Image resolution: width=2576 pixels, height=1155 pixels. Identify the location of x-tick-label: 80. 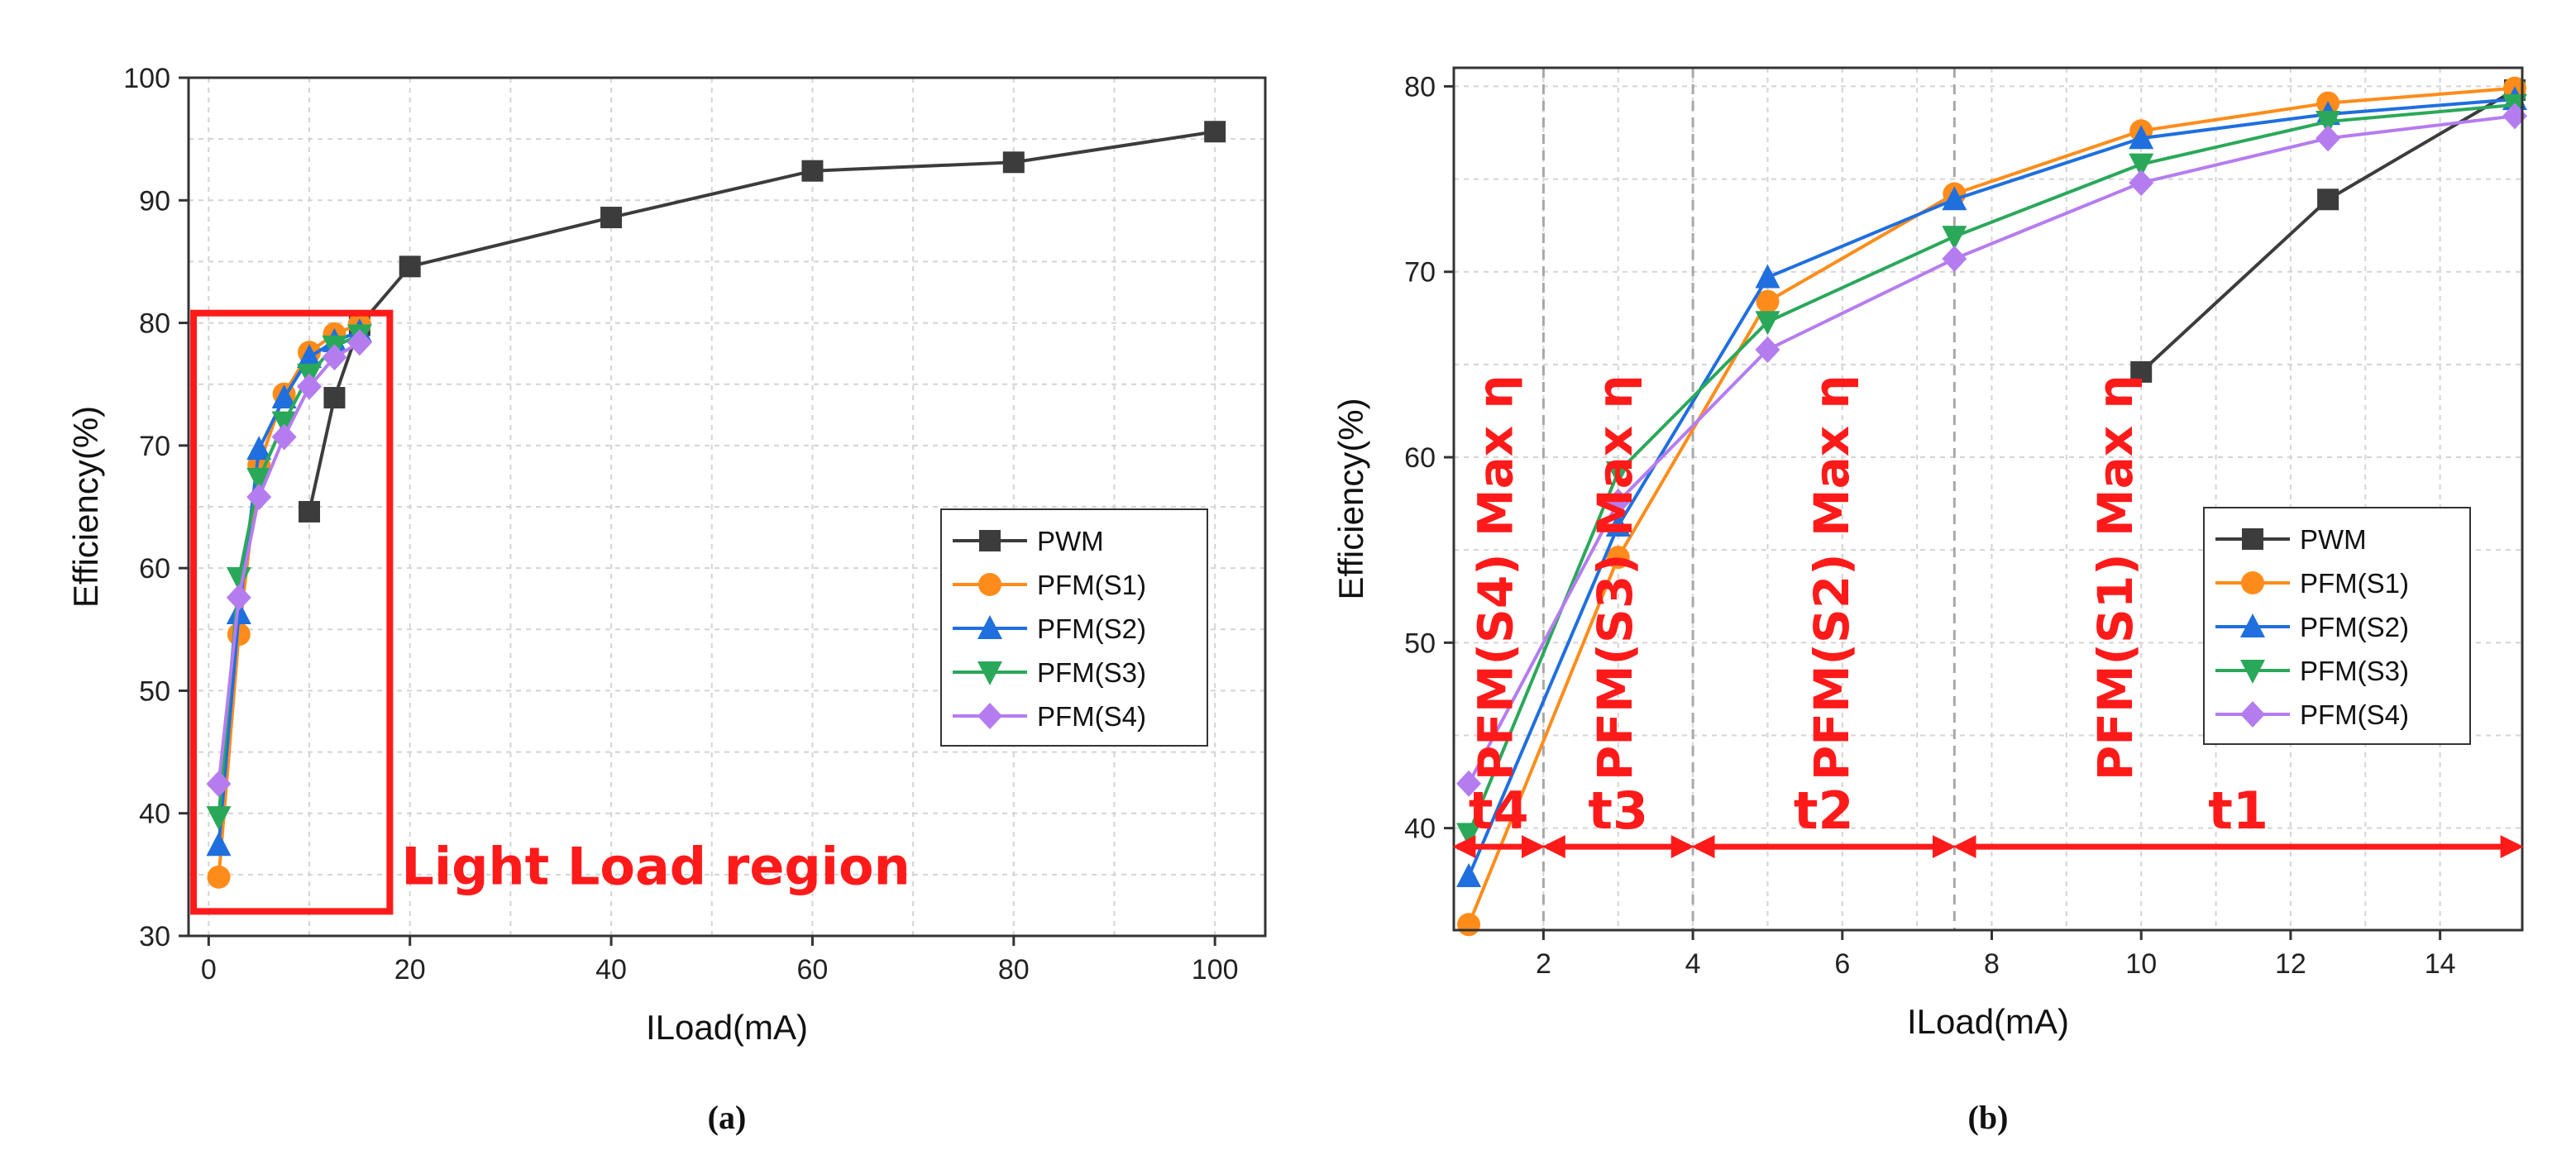
(1014, 970).